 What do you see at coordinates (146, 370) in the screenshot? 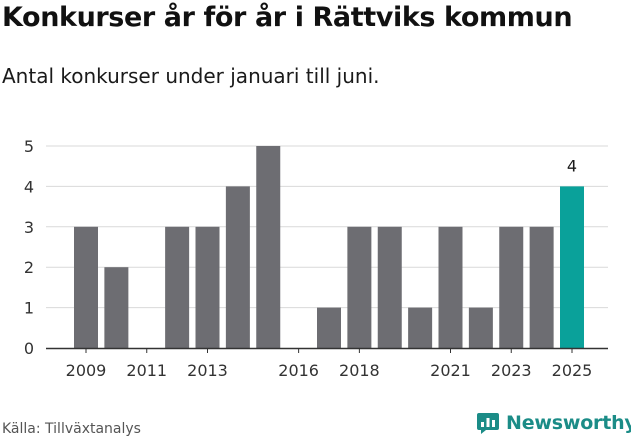
I see `x-tick-label-2011: 2011` at bounding box center [146, 370].